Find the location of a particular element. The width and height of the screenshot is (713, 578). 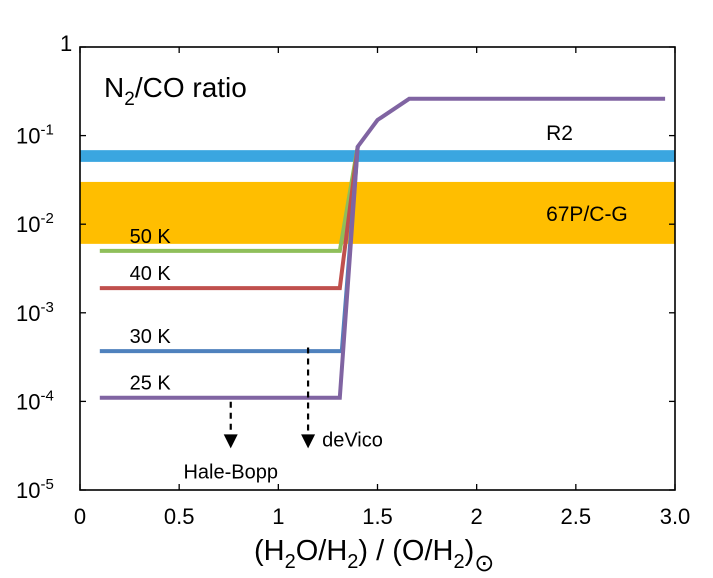

series-label-40k: 40 K is located at coordinates (151, 274).